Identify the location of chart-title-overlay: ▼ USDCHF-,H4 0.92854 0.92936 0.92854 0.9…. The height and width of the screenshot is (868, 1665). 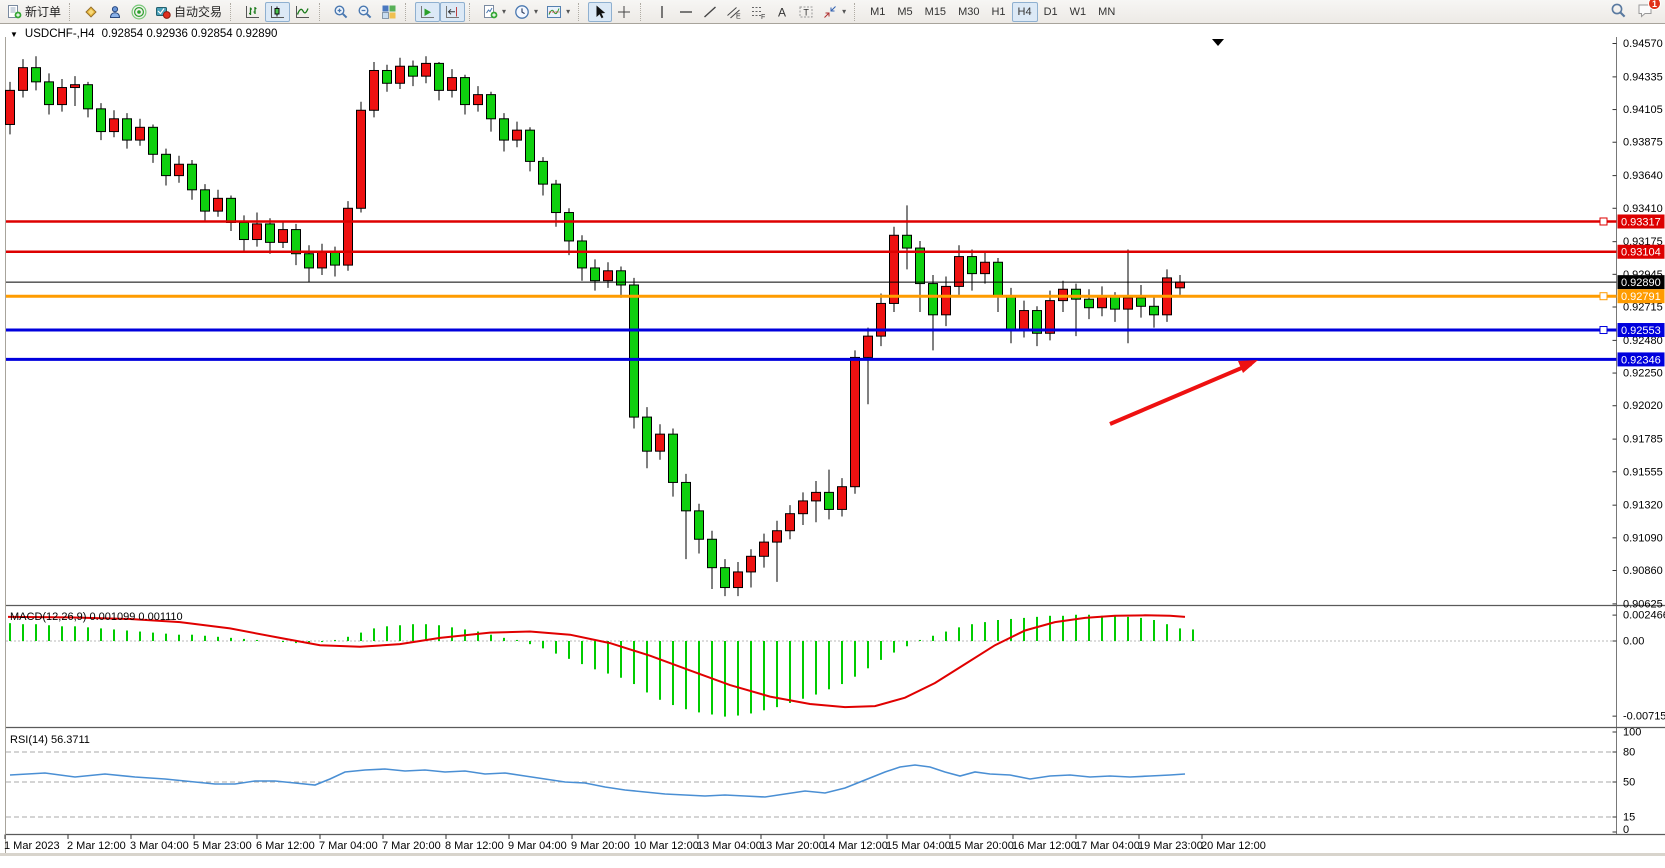
(143, 34).